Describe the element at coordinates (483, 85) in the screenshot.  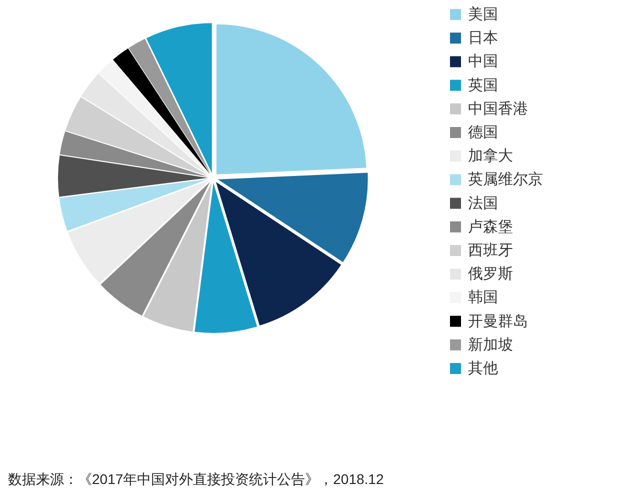
I see `legend-label: 英国` at that location.